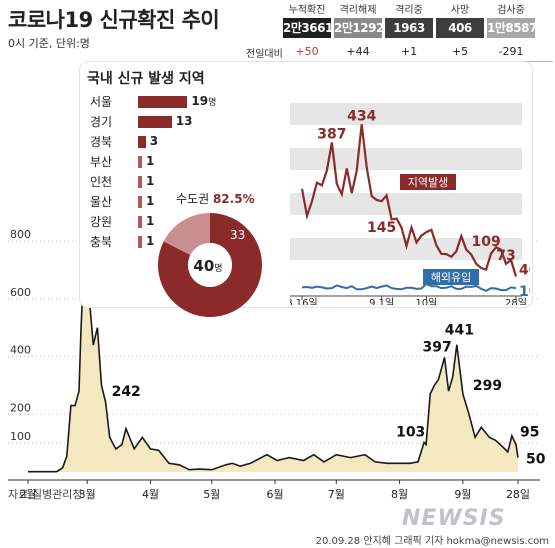 The image size is (555, 548). Describe the element at coordinates (336, 494) in the screenshot. I see `x-tick-label: 7월` at that location.